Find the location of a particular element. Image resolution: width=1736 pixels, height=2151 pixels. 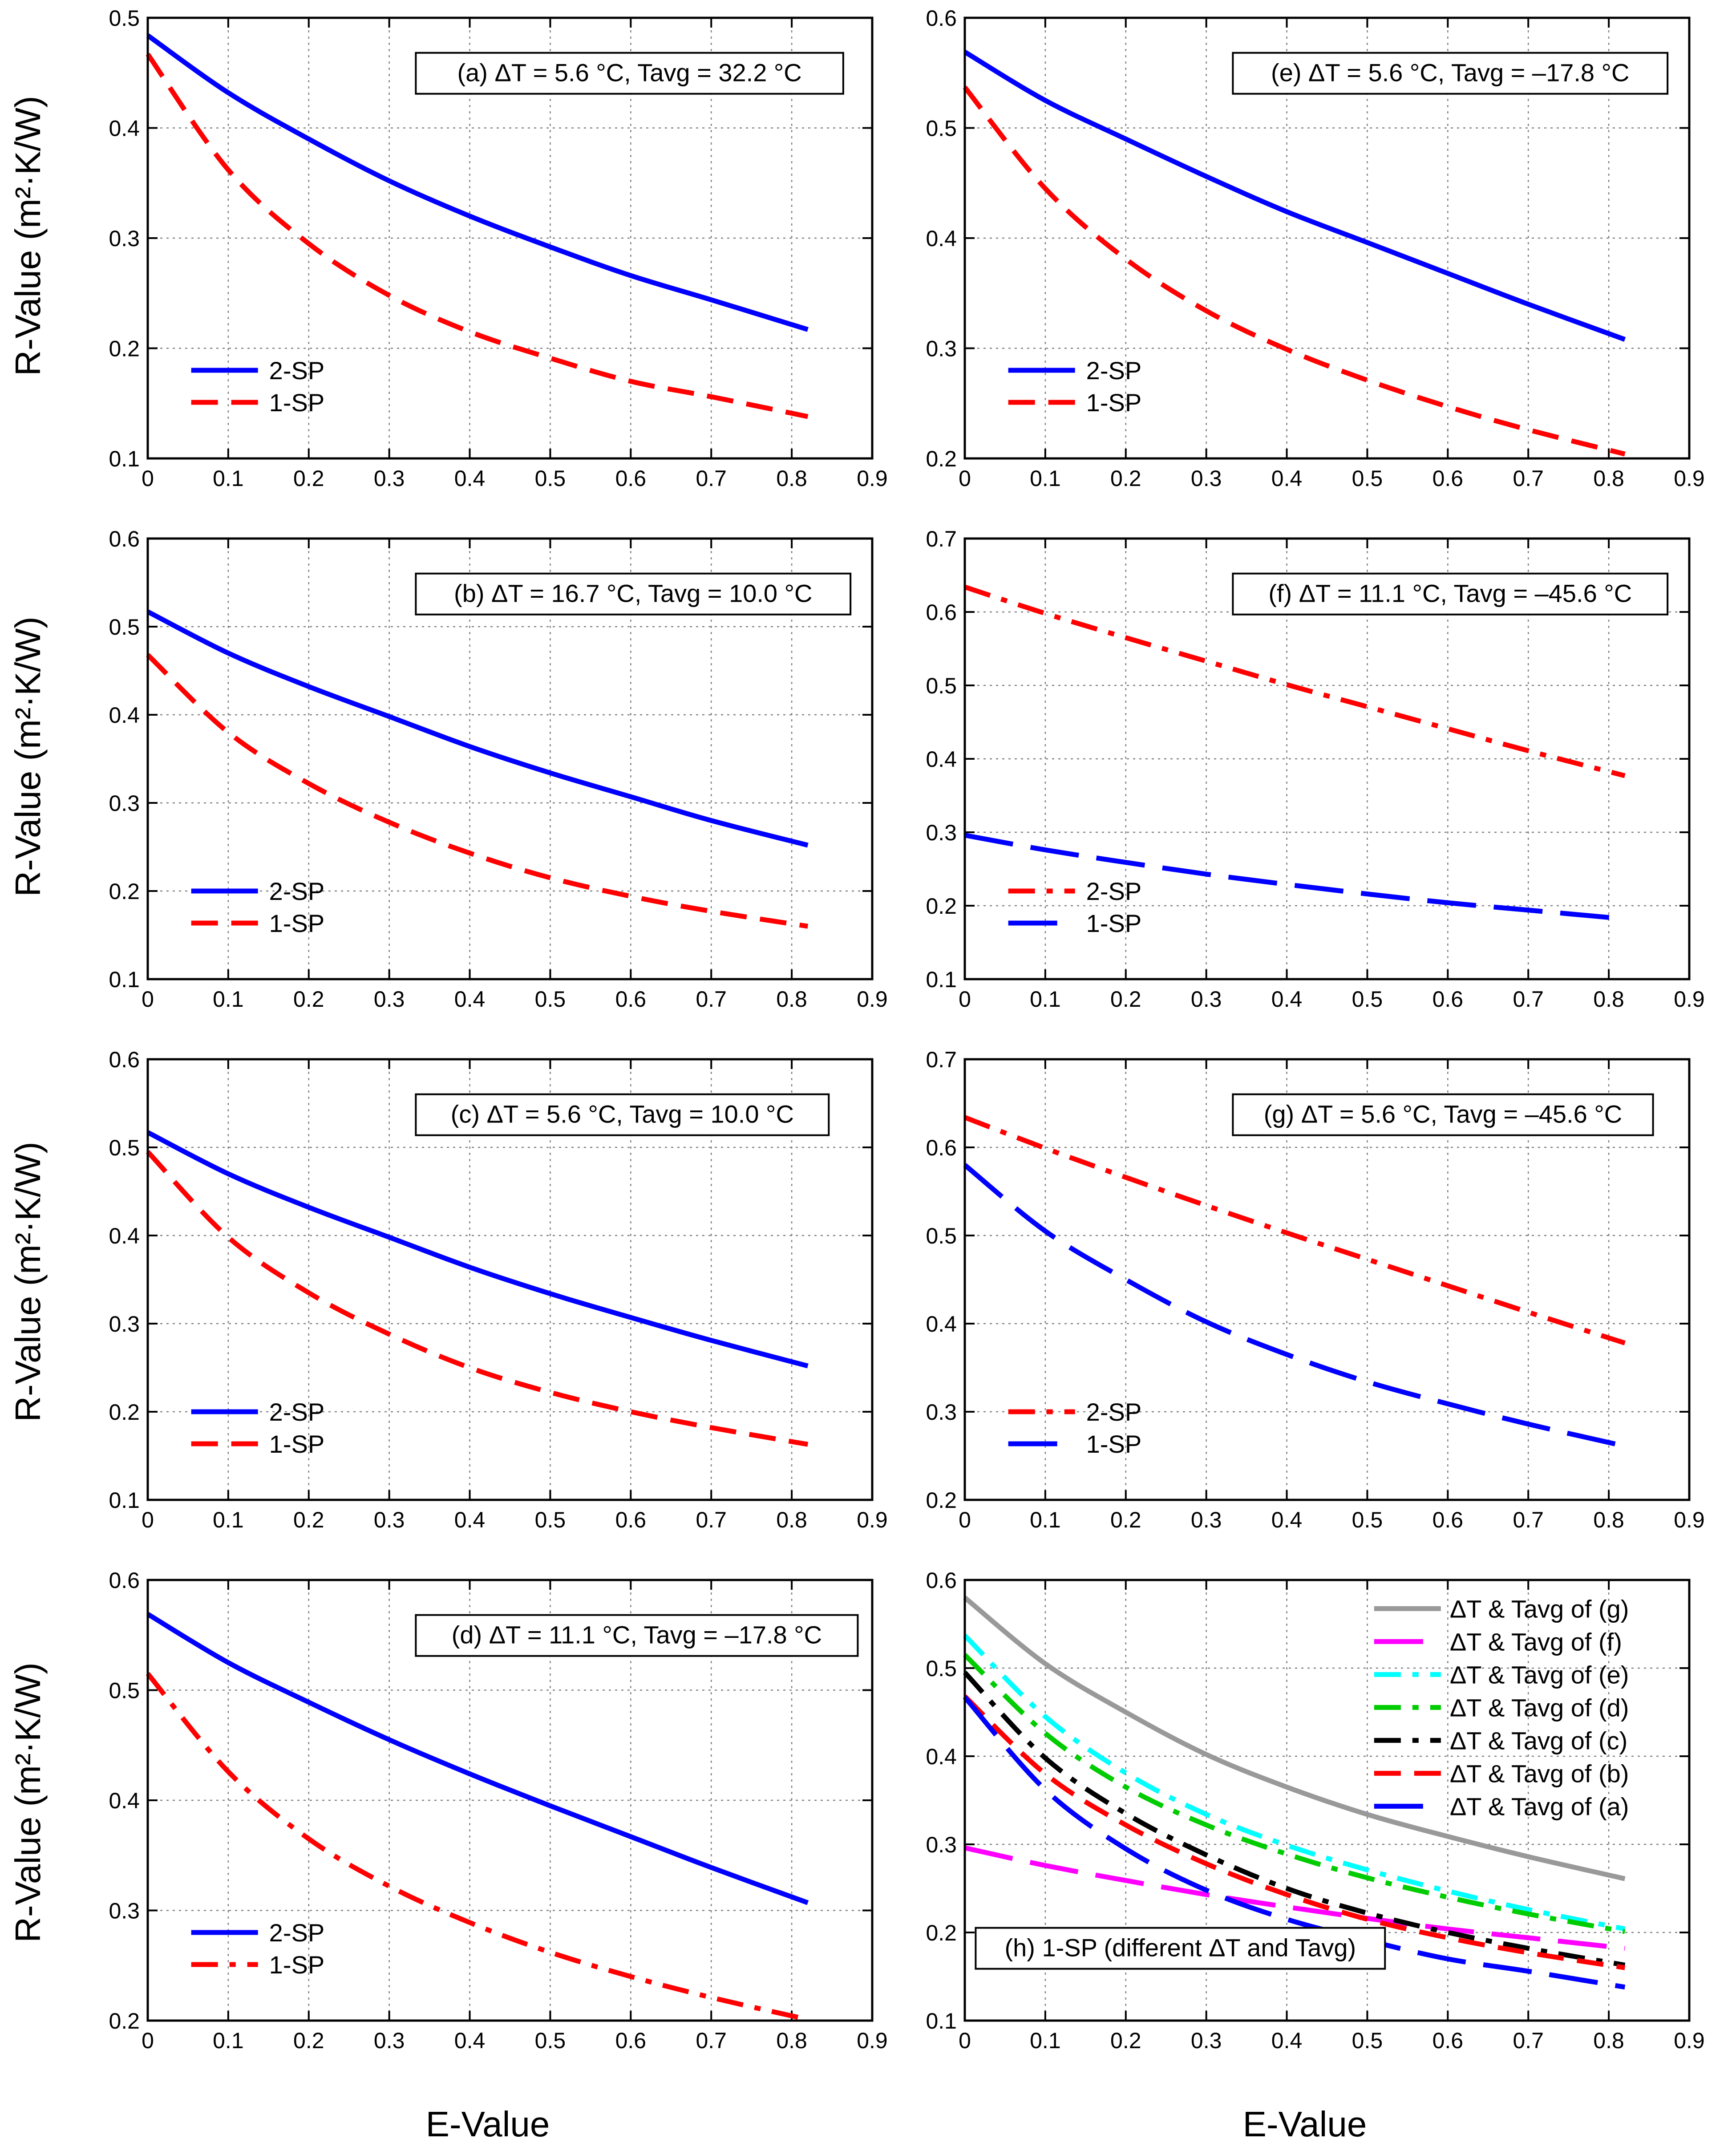

legend-label: ΔT & Tavg of (a) is located at coordinates (1539, 1806).